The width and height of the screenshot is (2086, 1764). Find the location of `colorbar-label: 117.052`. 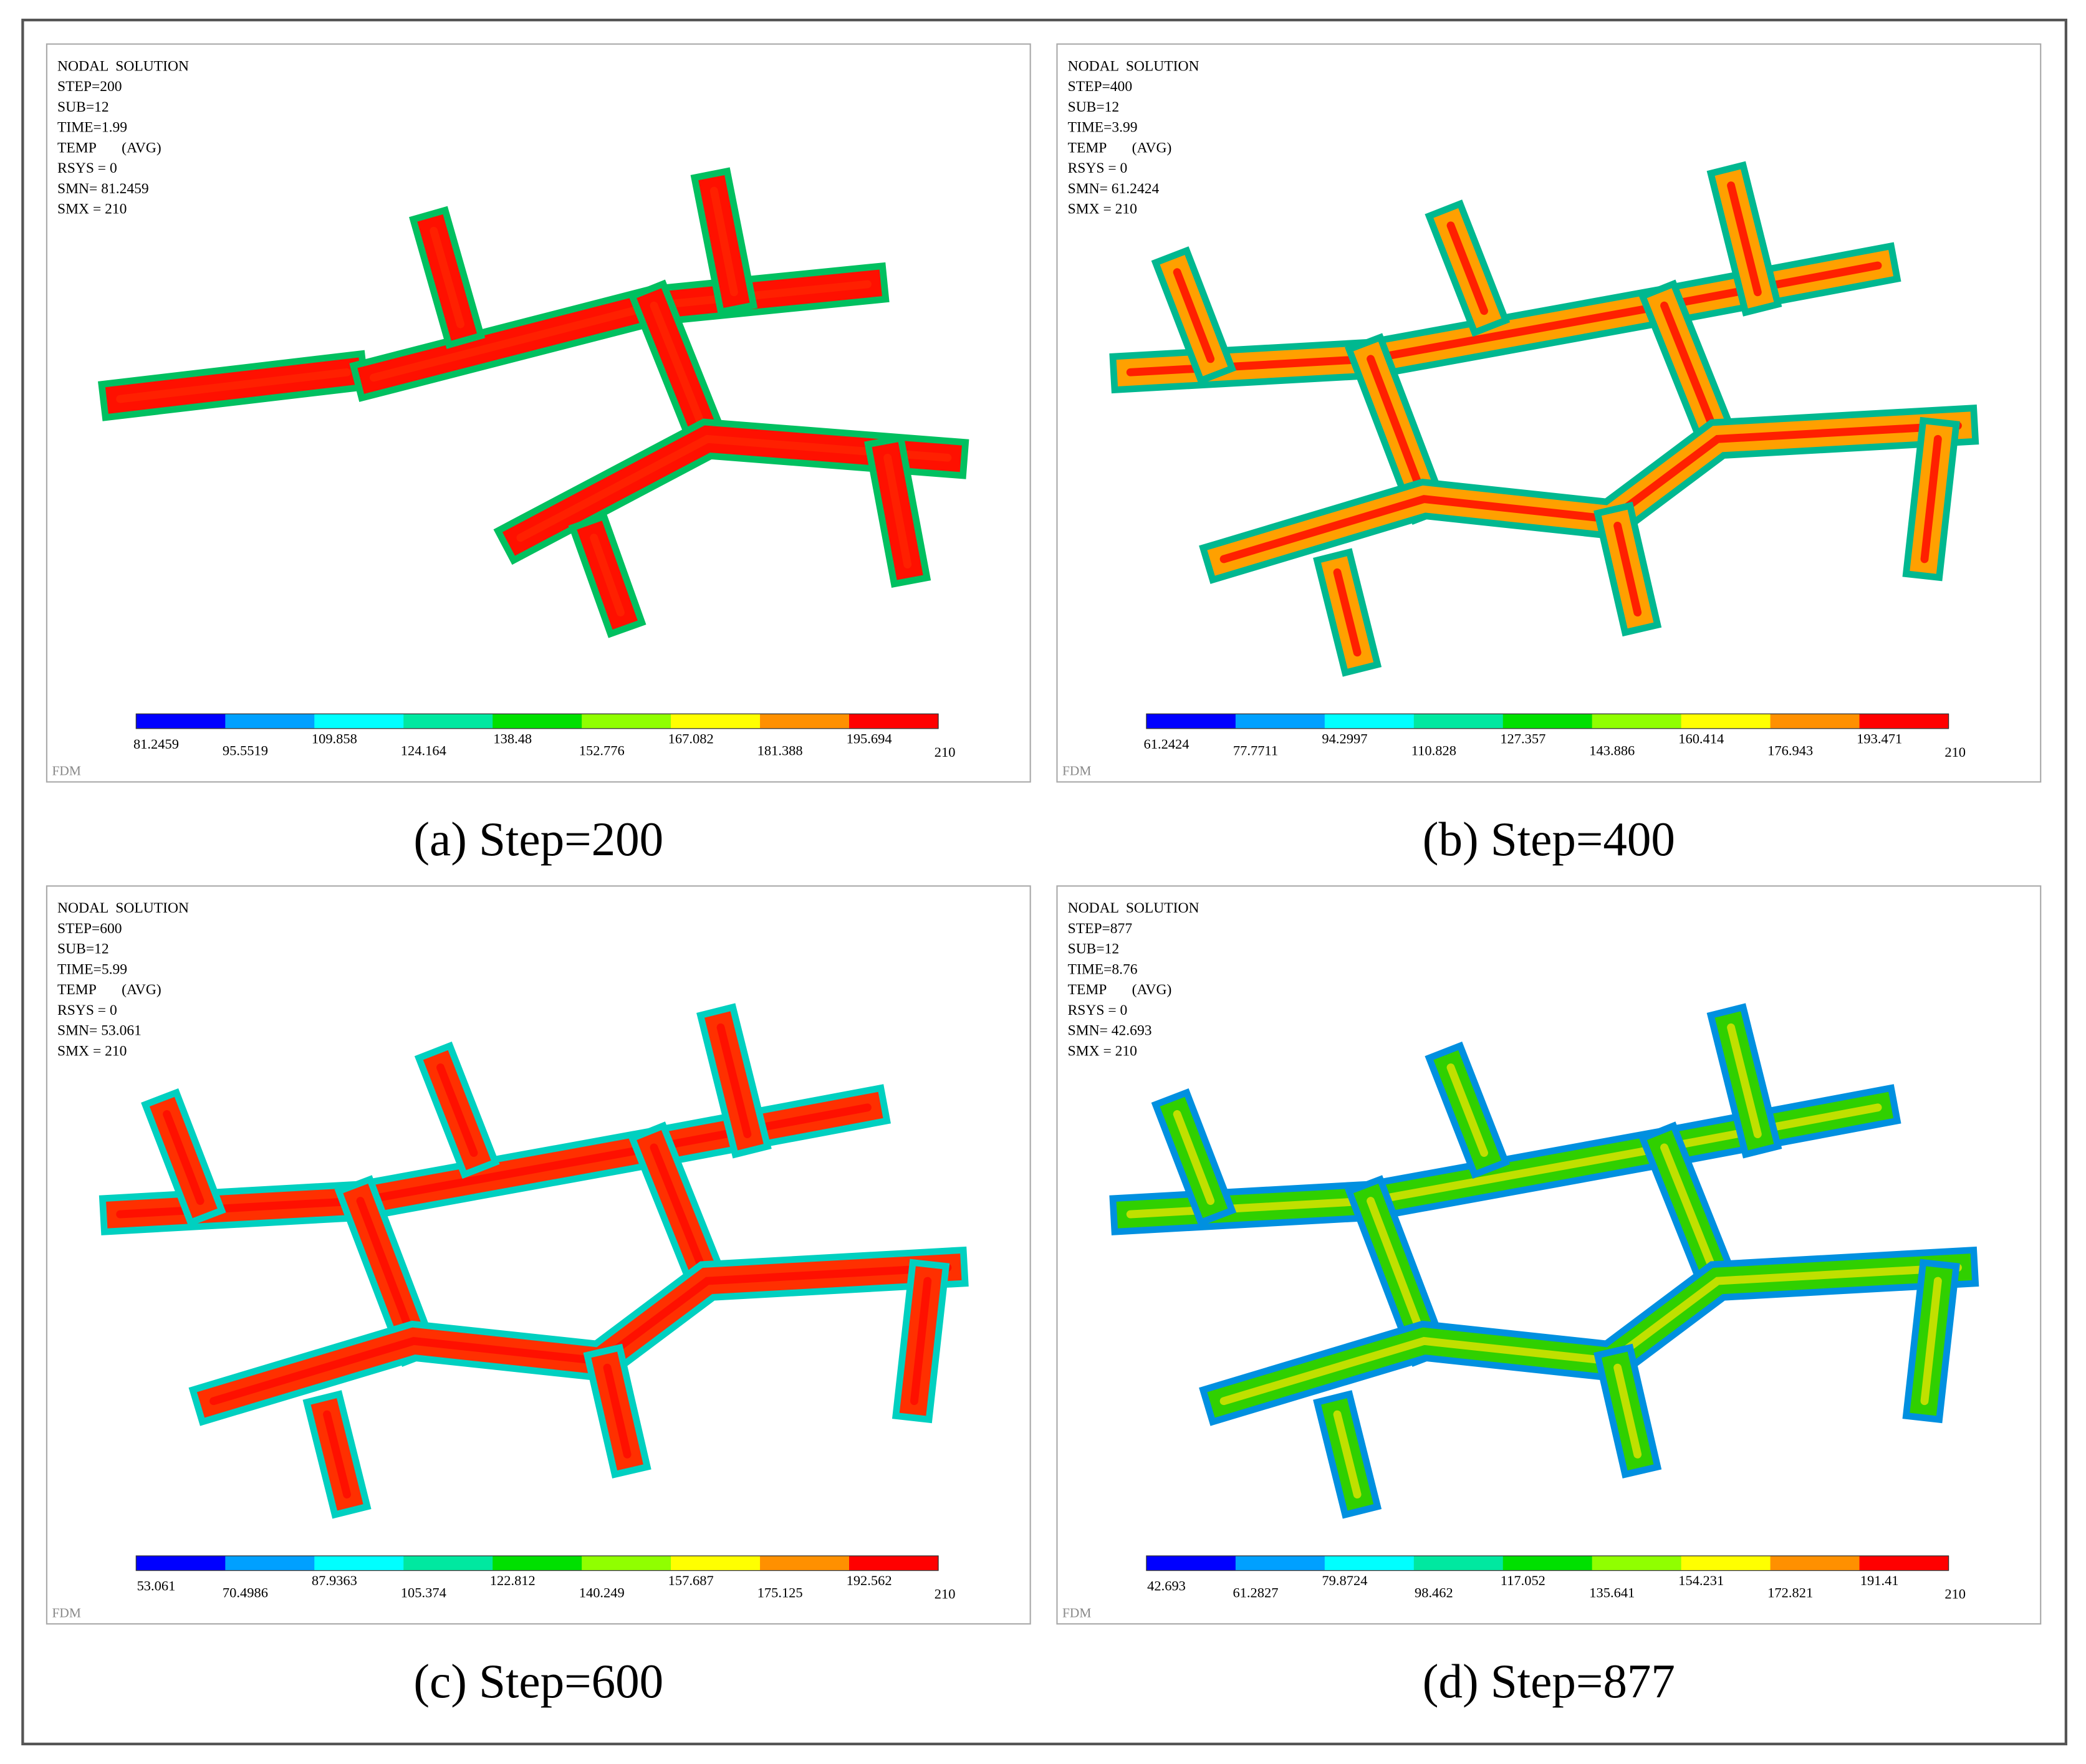

colorbar-label: 117.052 is located at coordinates (1523, 1580).